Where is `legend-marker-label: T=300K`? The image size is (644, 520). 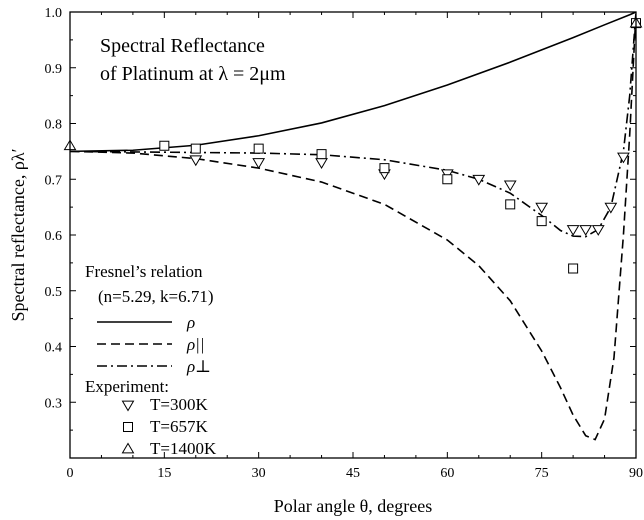 legend-marker-label: T=300K is located at coordinates (179, 404).